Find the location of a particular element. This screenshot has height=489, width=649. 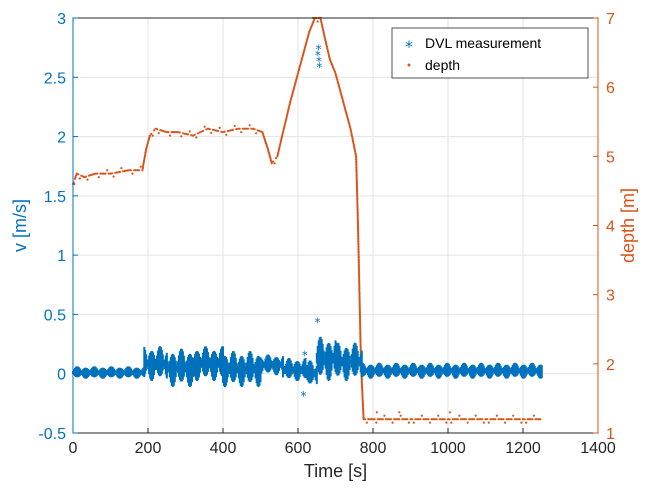

velocity-point: * is located at coordinates (319, 62).